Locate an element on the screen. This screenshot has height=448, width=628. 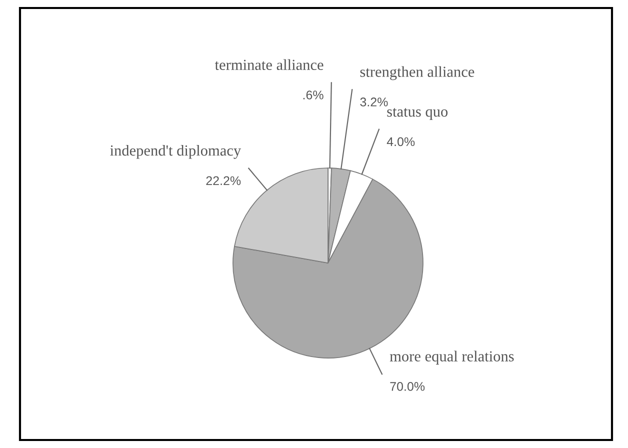
slice-label: strengthen alliance is located at coordinates (417, 73).